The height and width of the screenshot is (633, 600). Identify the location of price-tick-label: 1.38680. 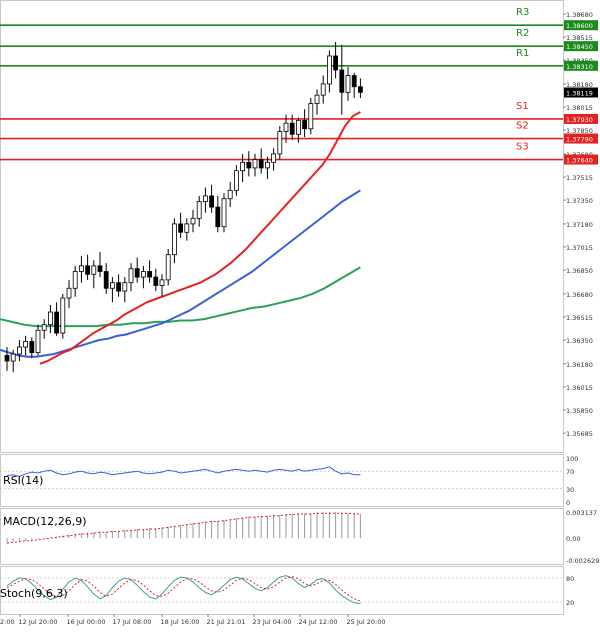
(579, 15).